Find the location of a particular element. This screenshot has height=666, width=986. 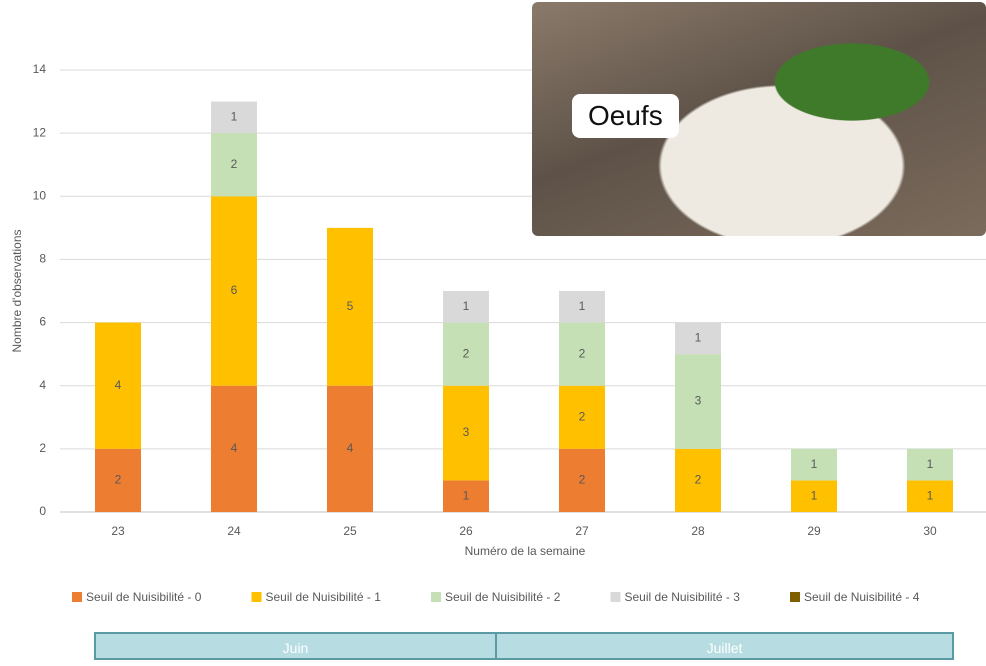

x-tick-label: 26 is located at coordinates (466, 531).